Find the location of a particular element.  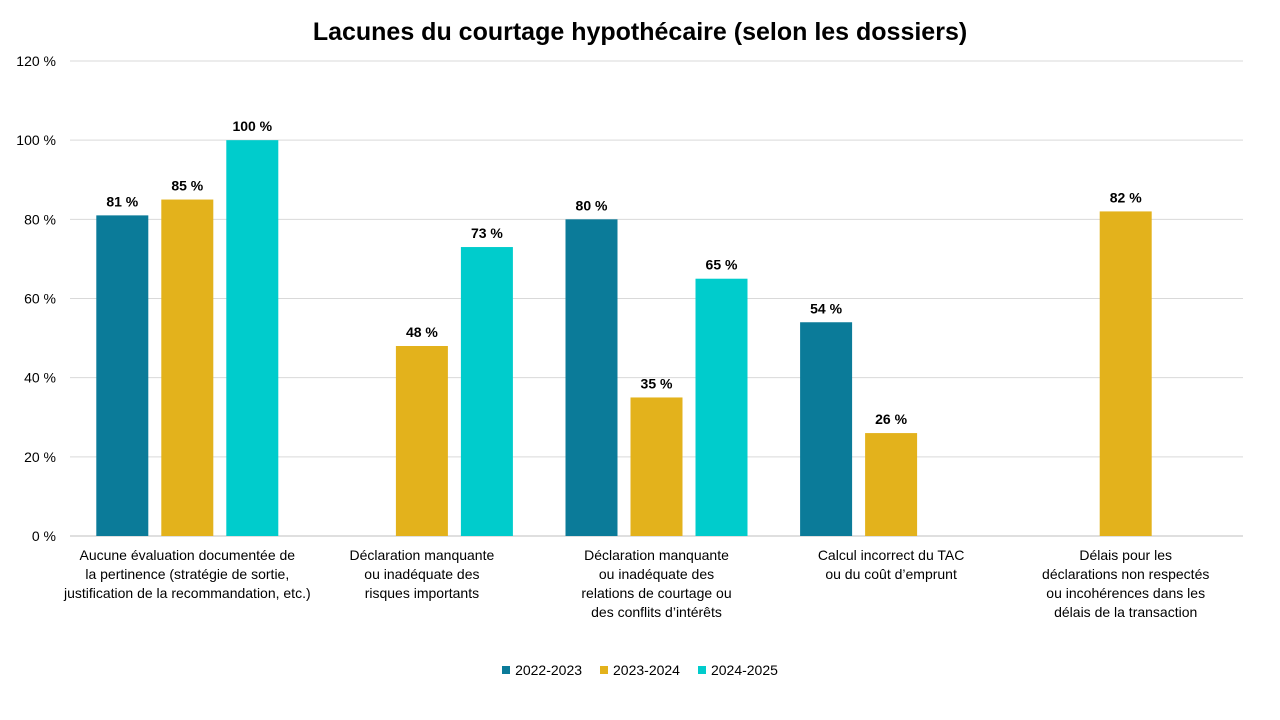

data-label: 81 % is located at coordinates (122, 201).